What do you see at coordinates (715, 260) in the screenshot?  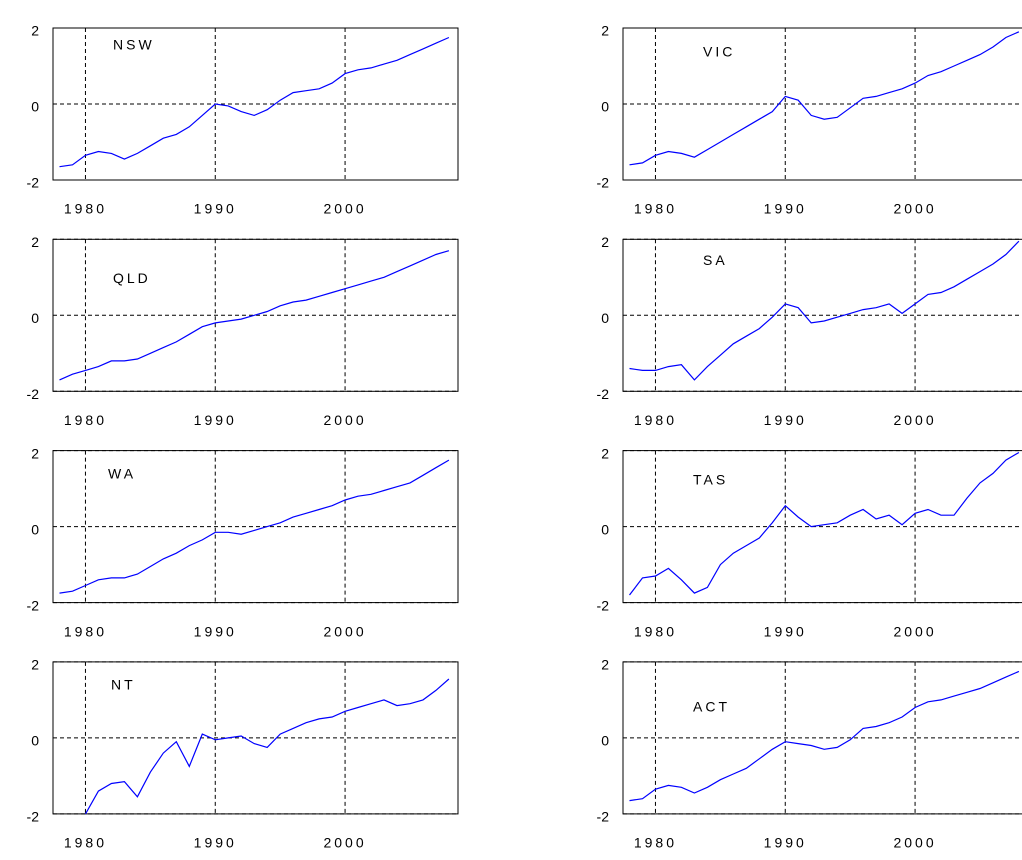 I see `panel-title: SA` at bounding box center [715, 260].